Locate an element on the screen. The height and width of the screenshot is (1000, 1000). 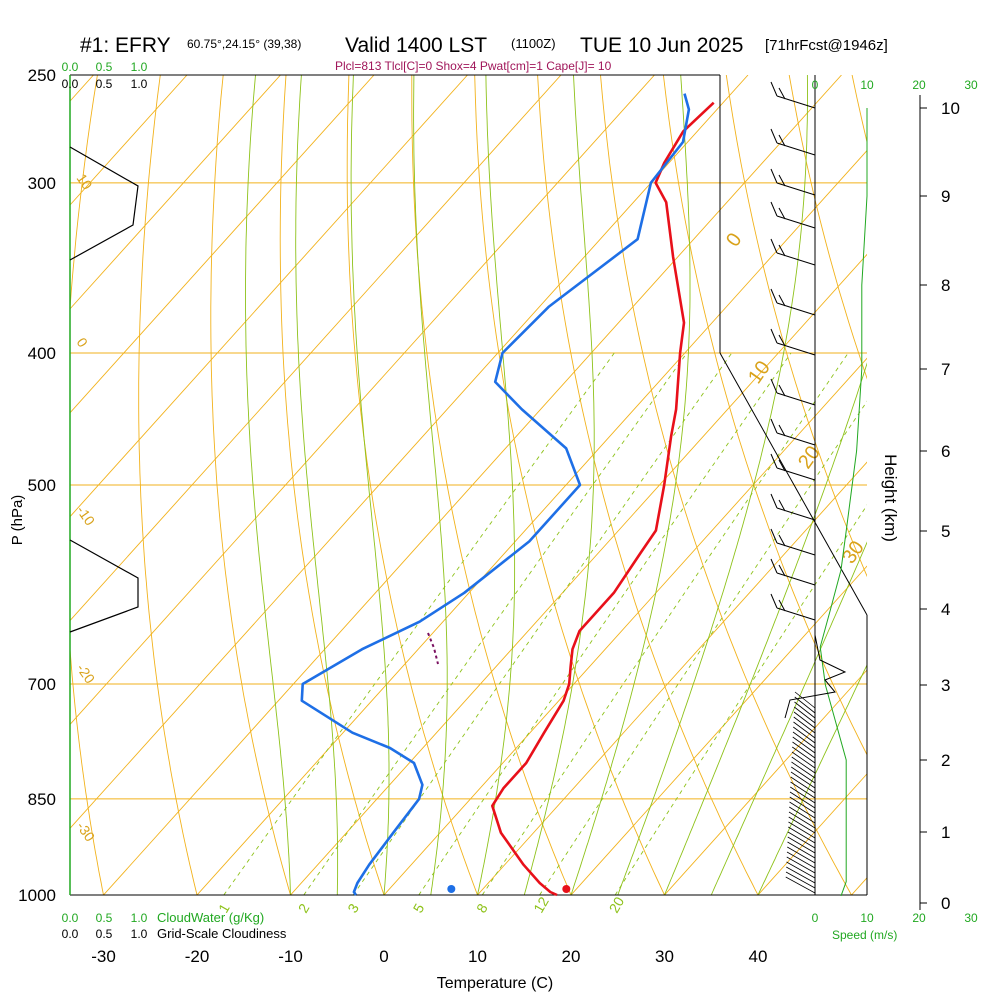
cloudwater-bottom-tick: 1.0 is located at coordinates (139, 918).